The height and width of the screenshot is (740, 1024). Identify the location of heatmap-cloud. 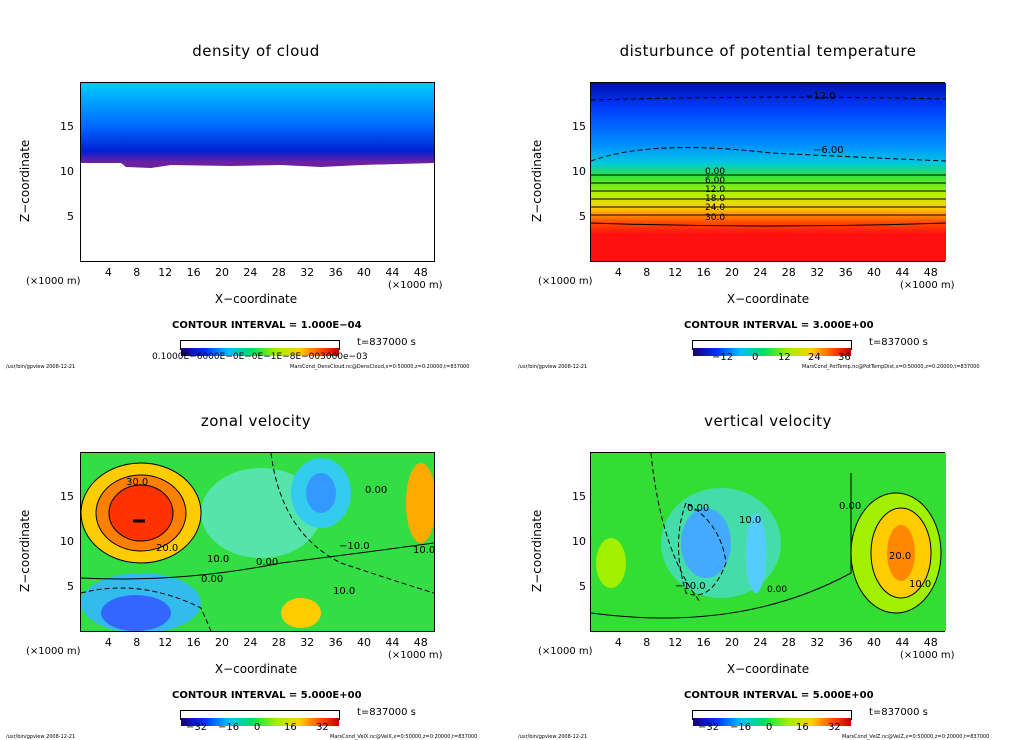
(257, 125).